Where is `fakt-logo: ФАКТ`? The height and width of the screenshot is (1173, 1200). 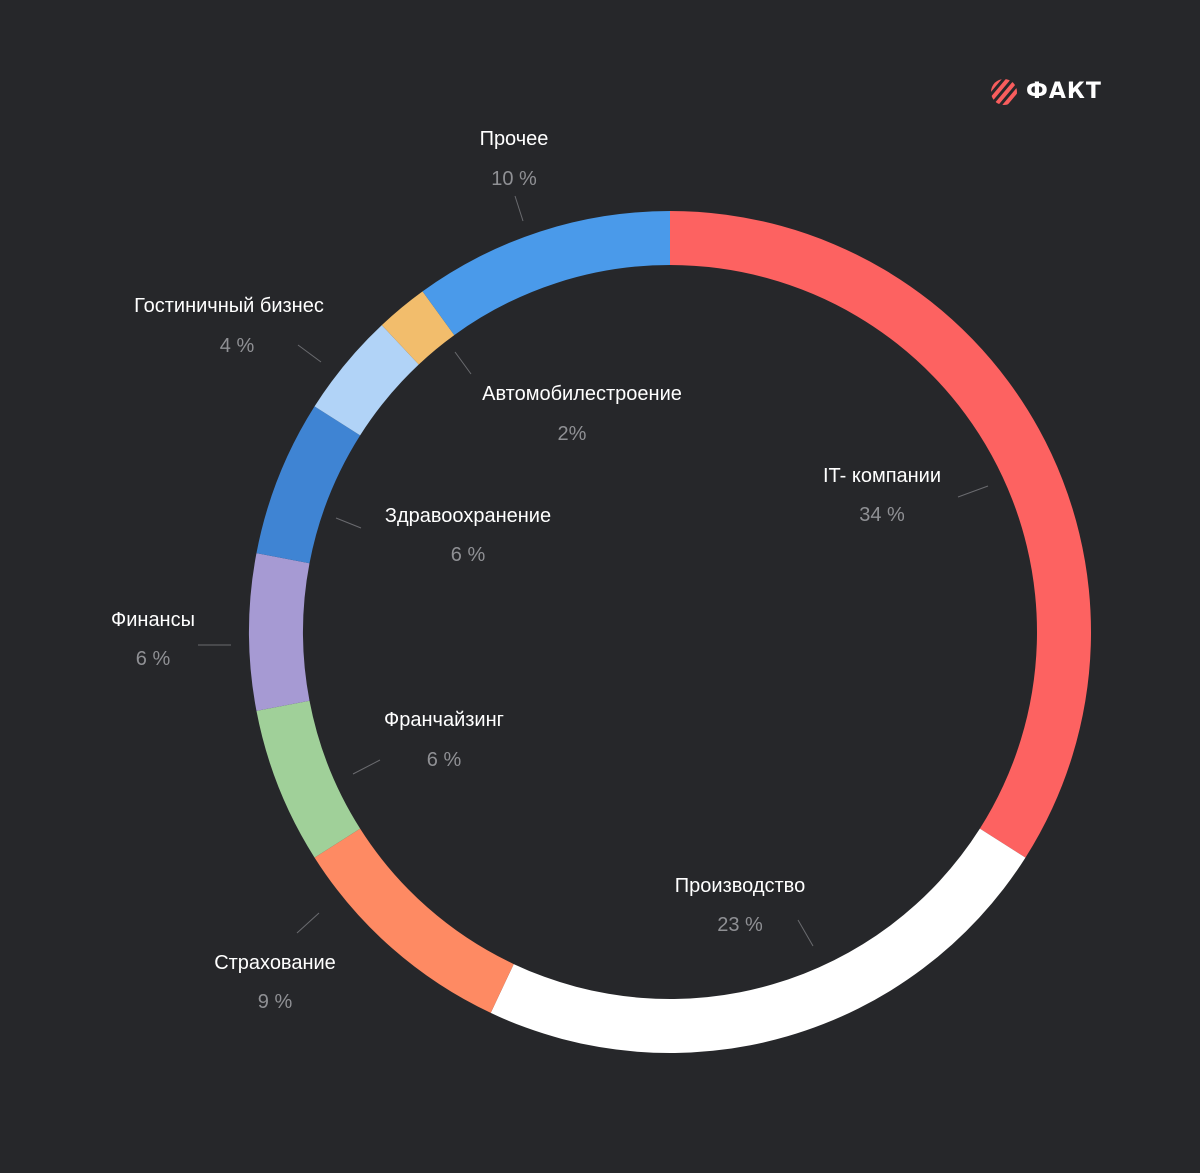 fakt-logo: ФАКТ is located at coordinates (1046, 92).